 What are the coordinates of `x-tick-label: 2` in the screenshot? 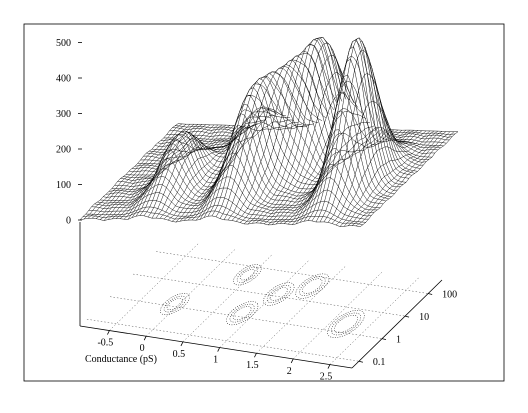 It's located at (289, 371).